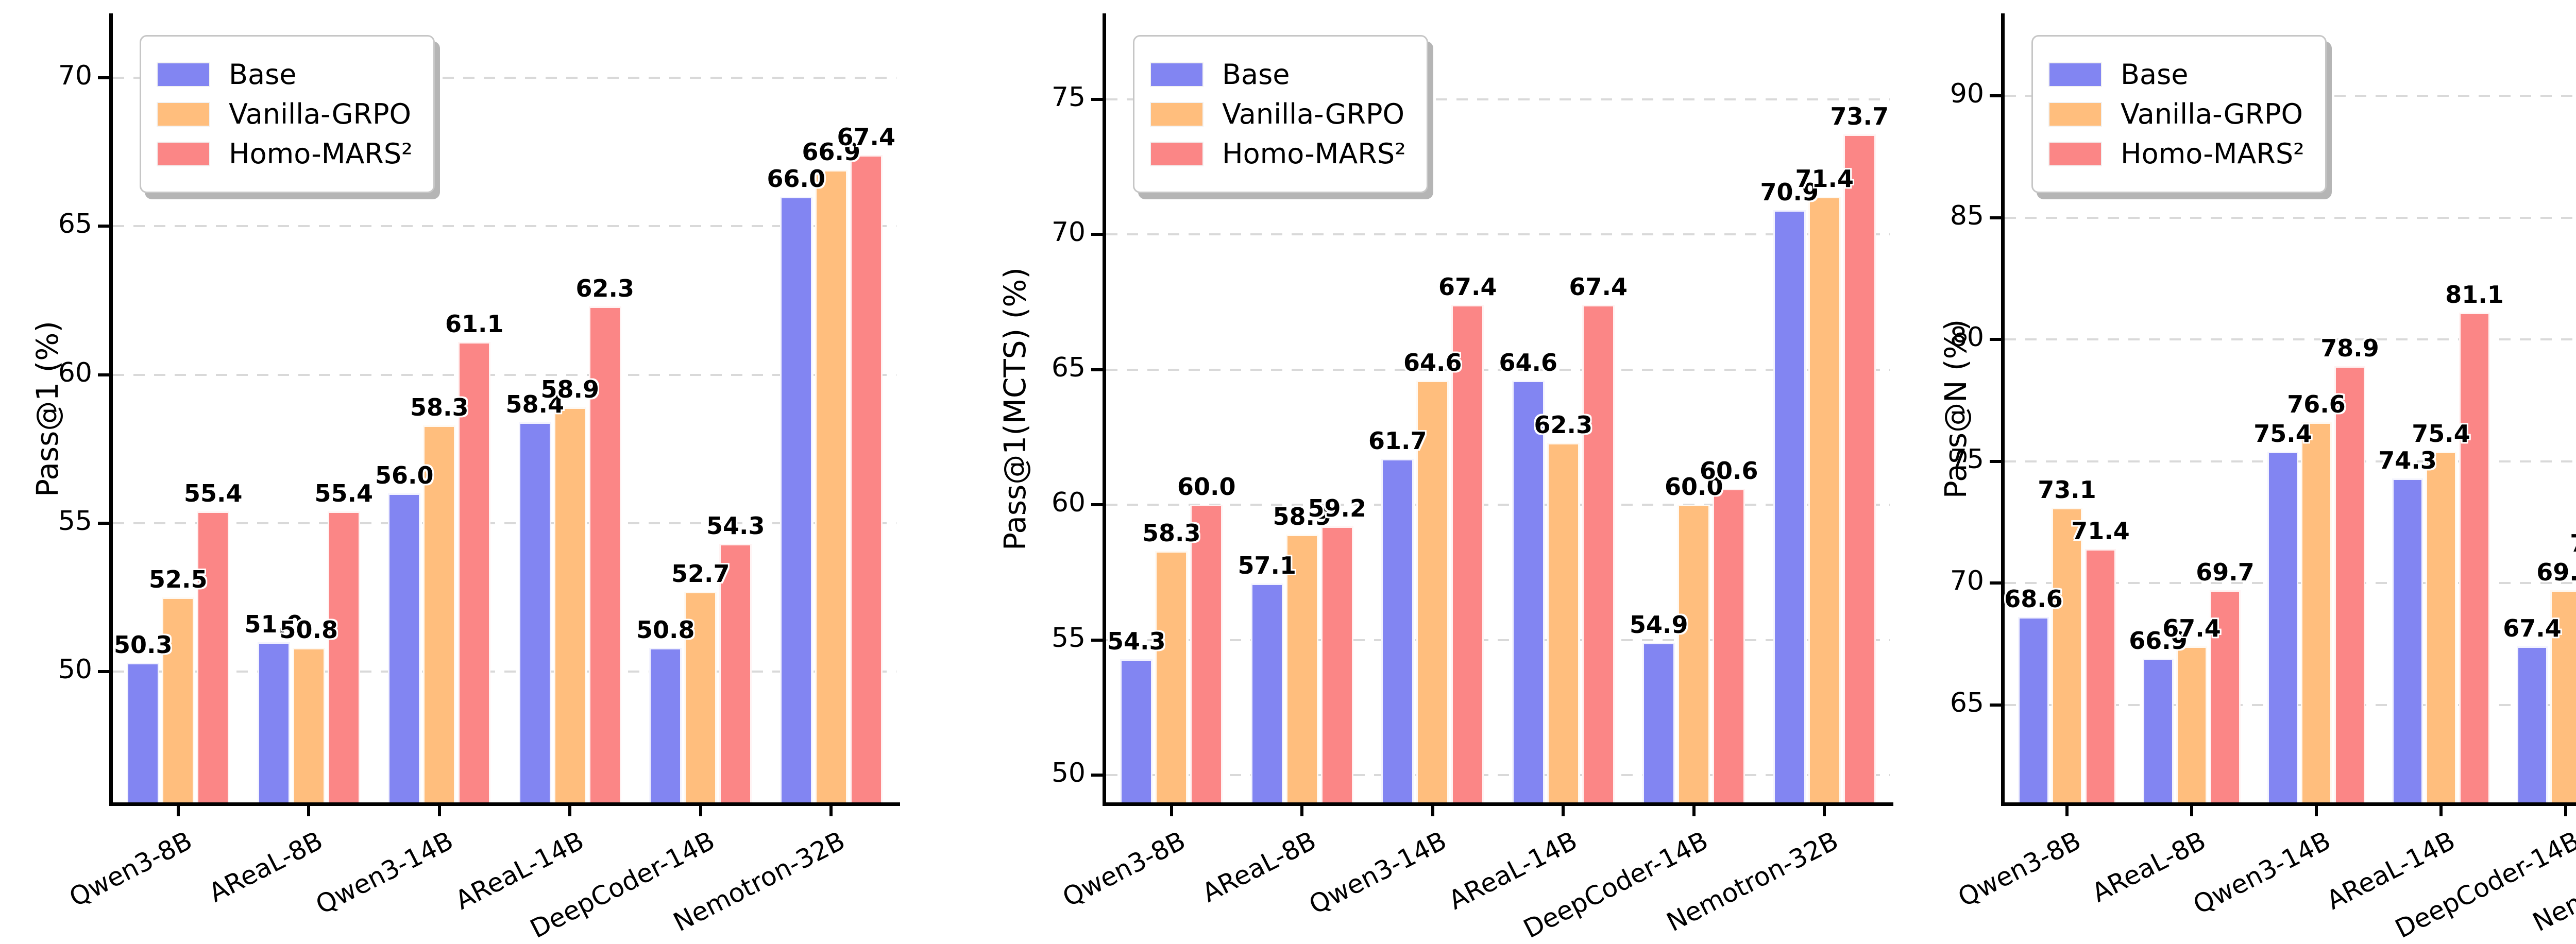 The height and width of the screenshot is (944, 2576). Describe the element at coordinates (1432, 362) in the screenshot. I see `bar-value-label: 64.6` at that location.